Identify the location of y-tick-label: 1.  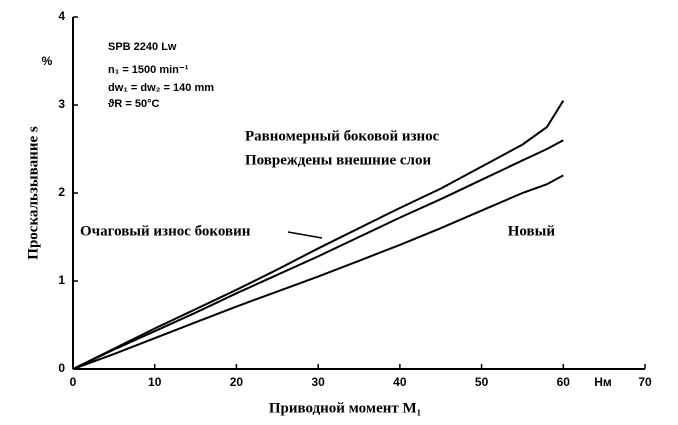
(61, 280).